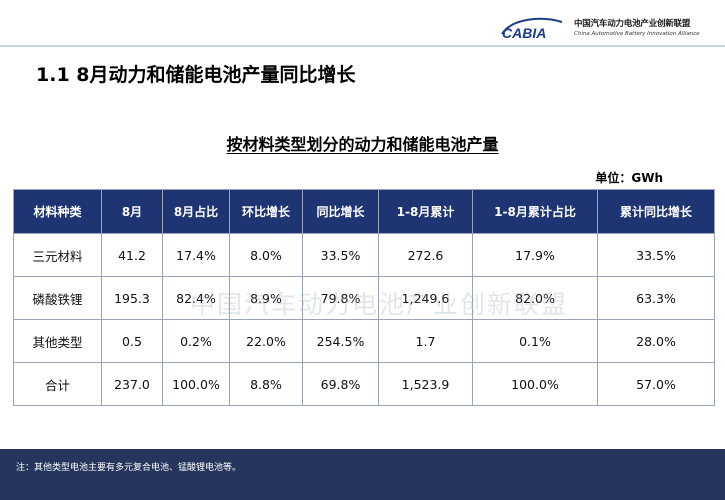  Describe the element at coordinates (57, 298) in the screenshot. I see `table-cell: 磷酸铁锂` at that location.